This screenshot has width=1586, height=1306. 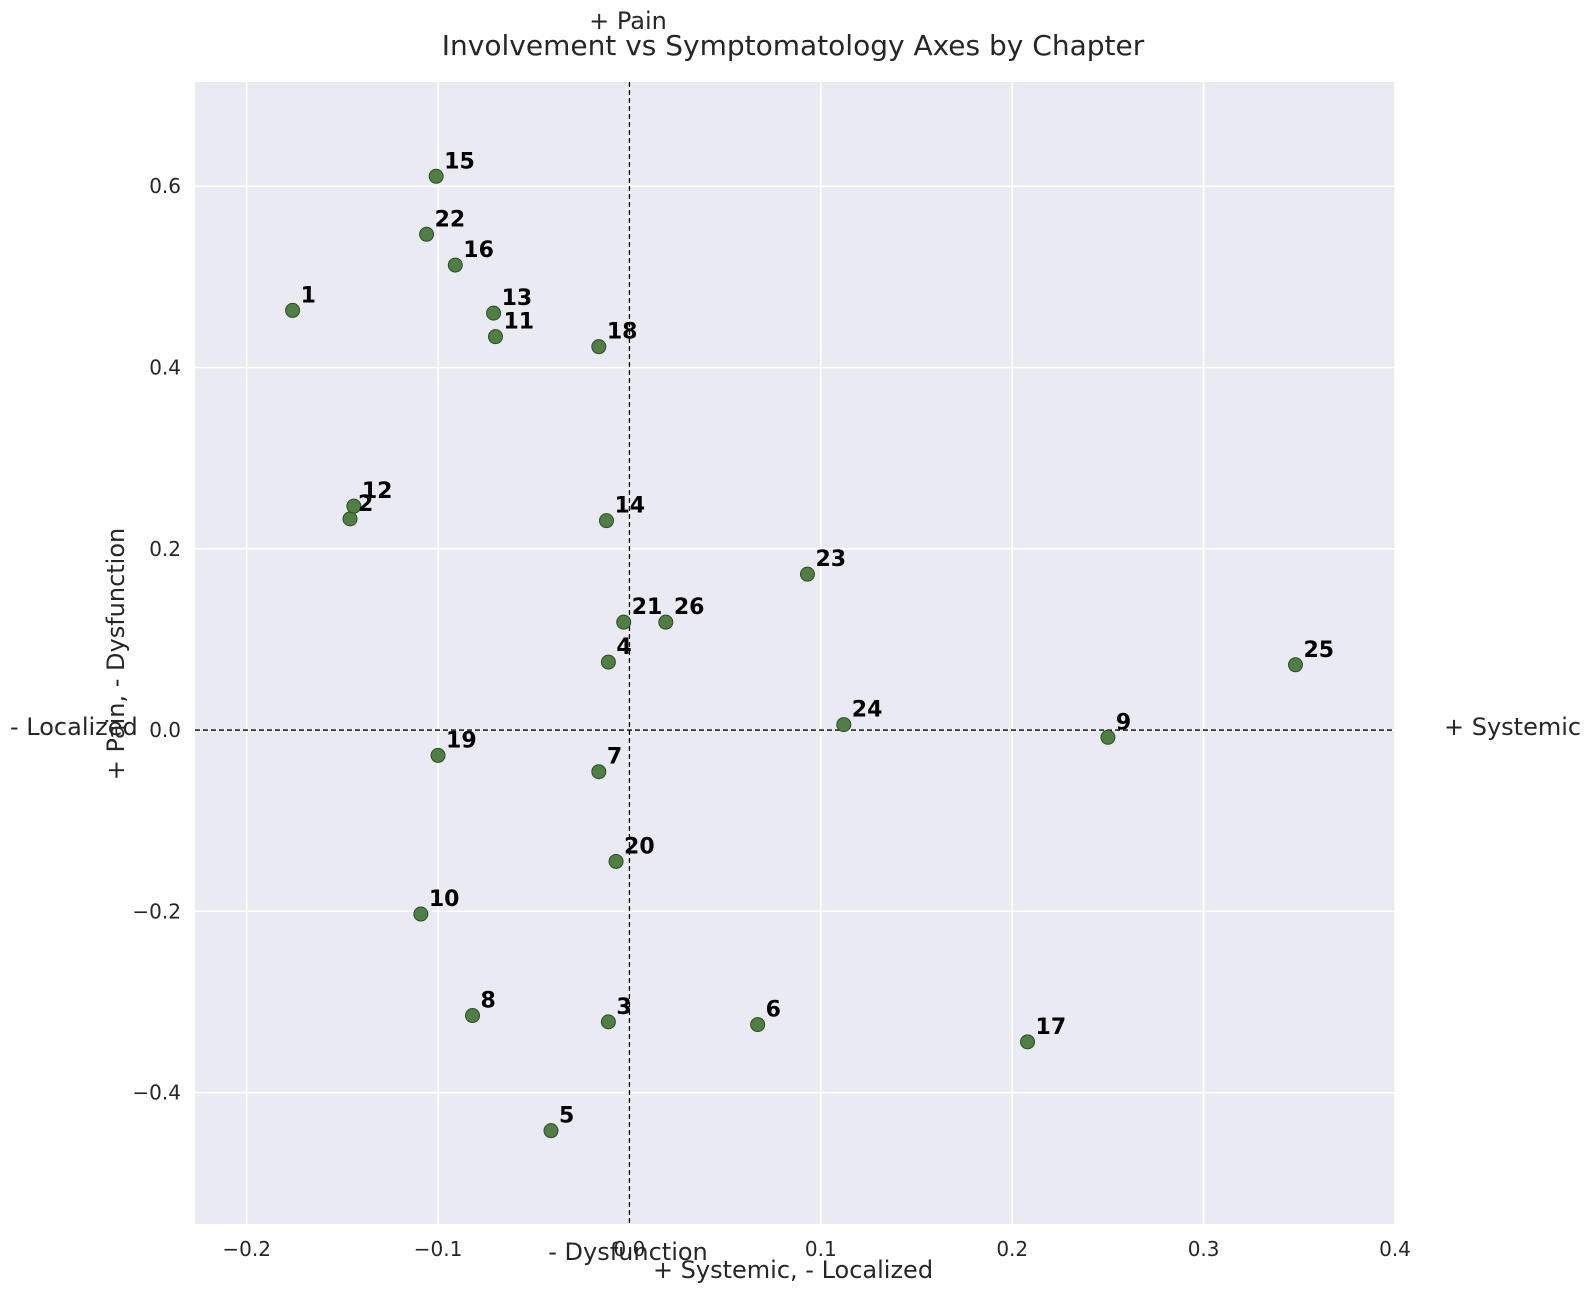 I want to click on y-axis-label: + Pain, - Dysfunction, so click(x=116, y=654).